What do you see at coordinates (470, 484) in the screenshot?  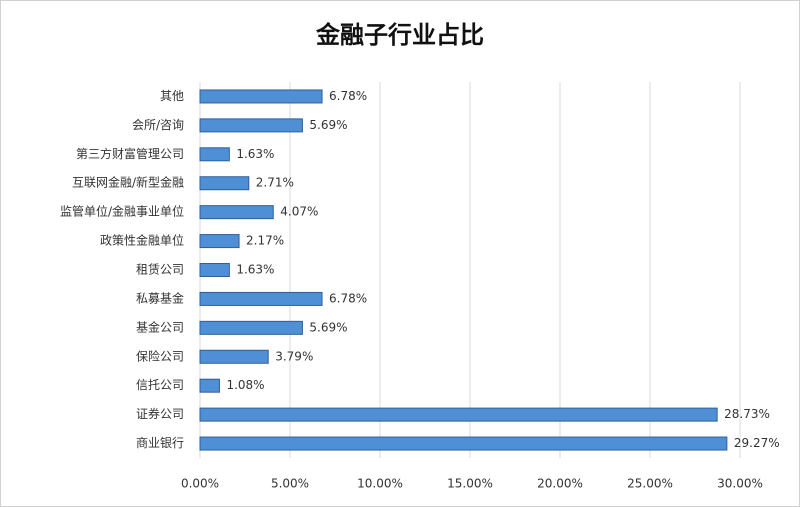 I see `x-tick-label: 15.00%` at bounding box center [470, 484].